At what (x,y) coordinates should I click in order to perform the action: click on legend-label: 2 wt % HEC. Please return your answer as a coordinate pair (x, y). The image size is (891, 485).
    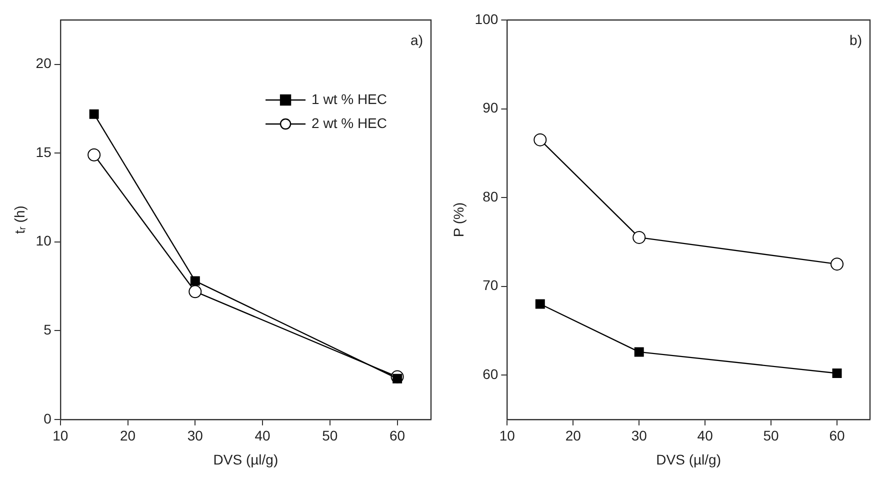
    Looking at the image, I should click on (350, 122).